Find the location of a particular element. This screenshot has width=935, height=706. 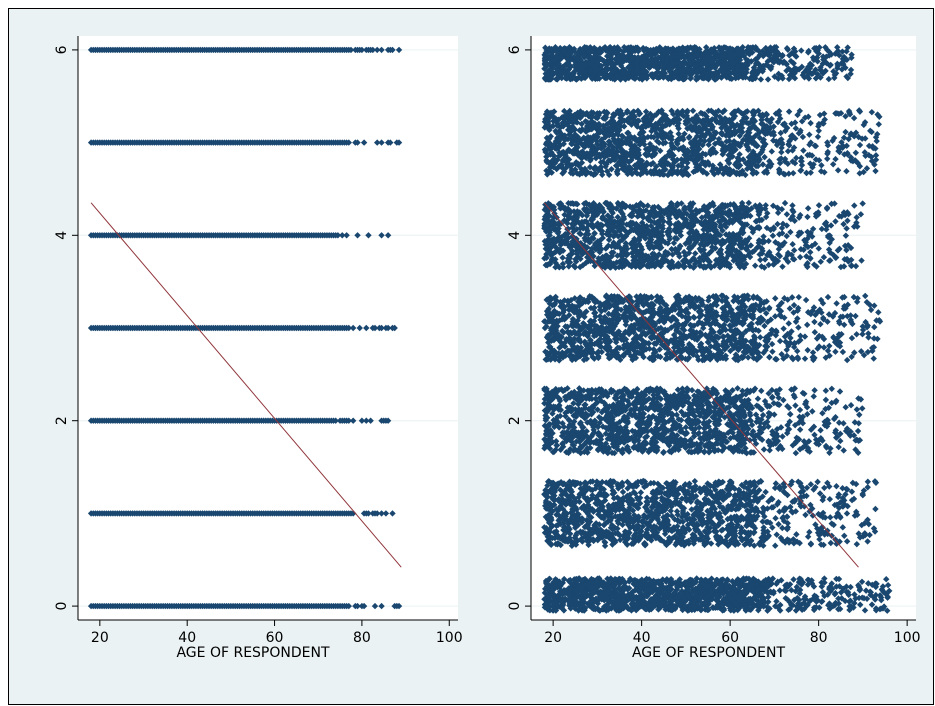

x-tick-label: 80 is located at coordinates (362, 638).